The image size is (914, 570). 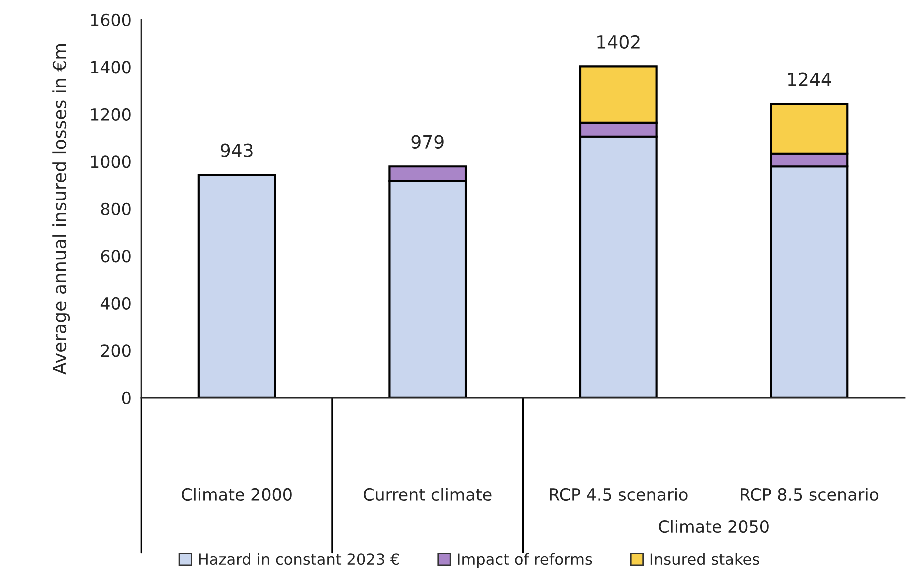 I want to click on y-axis-title: Average annual insured losses in €m, so click(x=61, y=209).